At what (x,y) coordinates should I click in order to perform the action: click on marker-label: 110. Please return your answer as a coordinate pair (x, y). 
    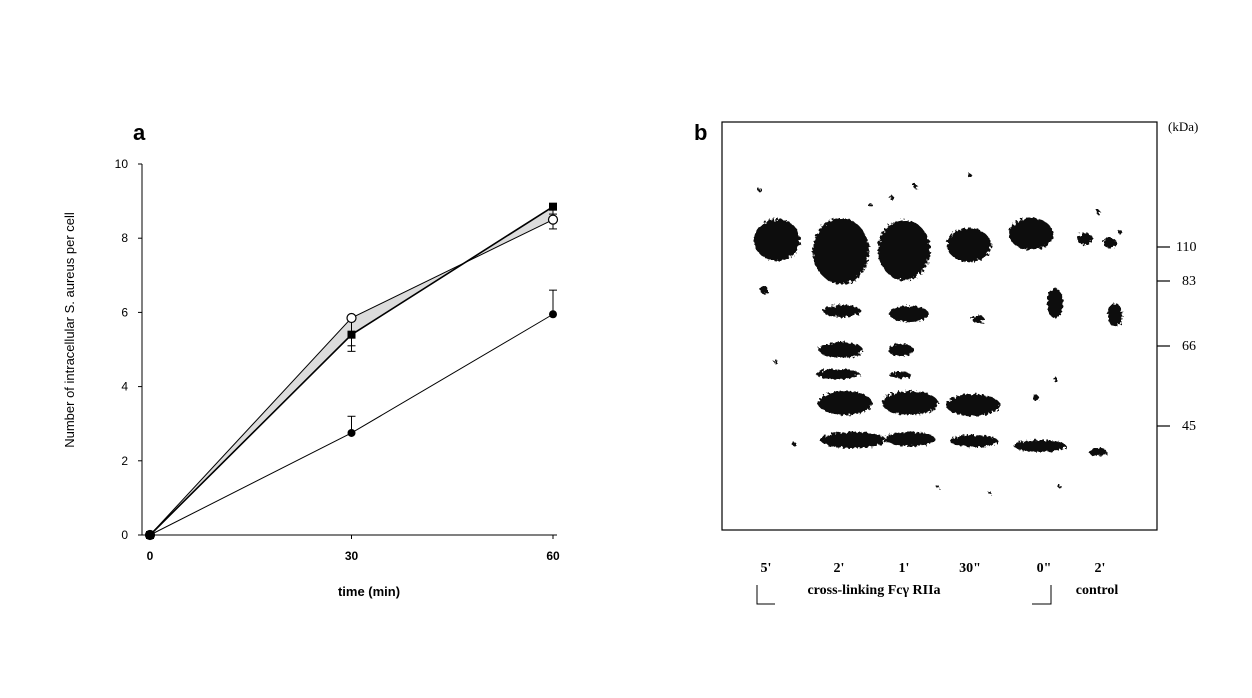
    Looking at the image, I should click on (1186, 247).